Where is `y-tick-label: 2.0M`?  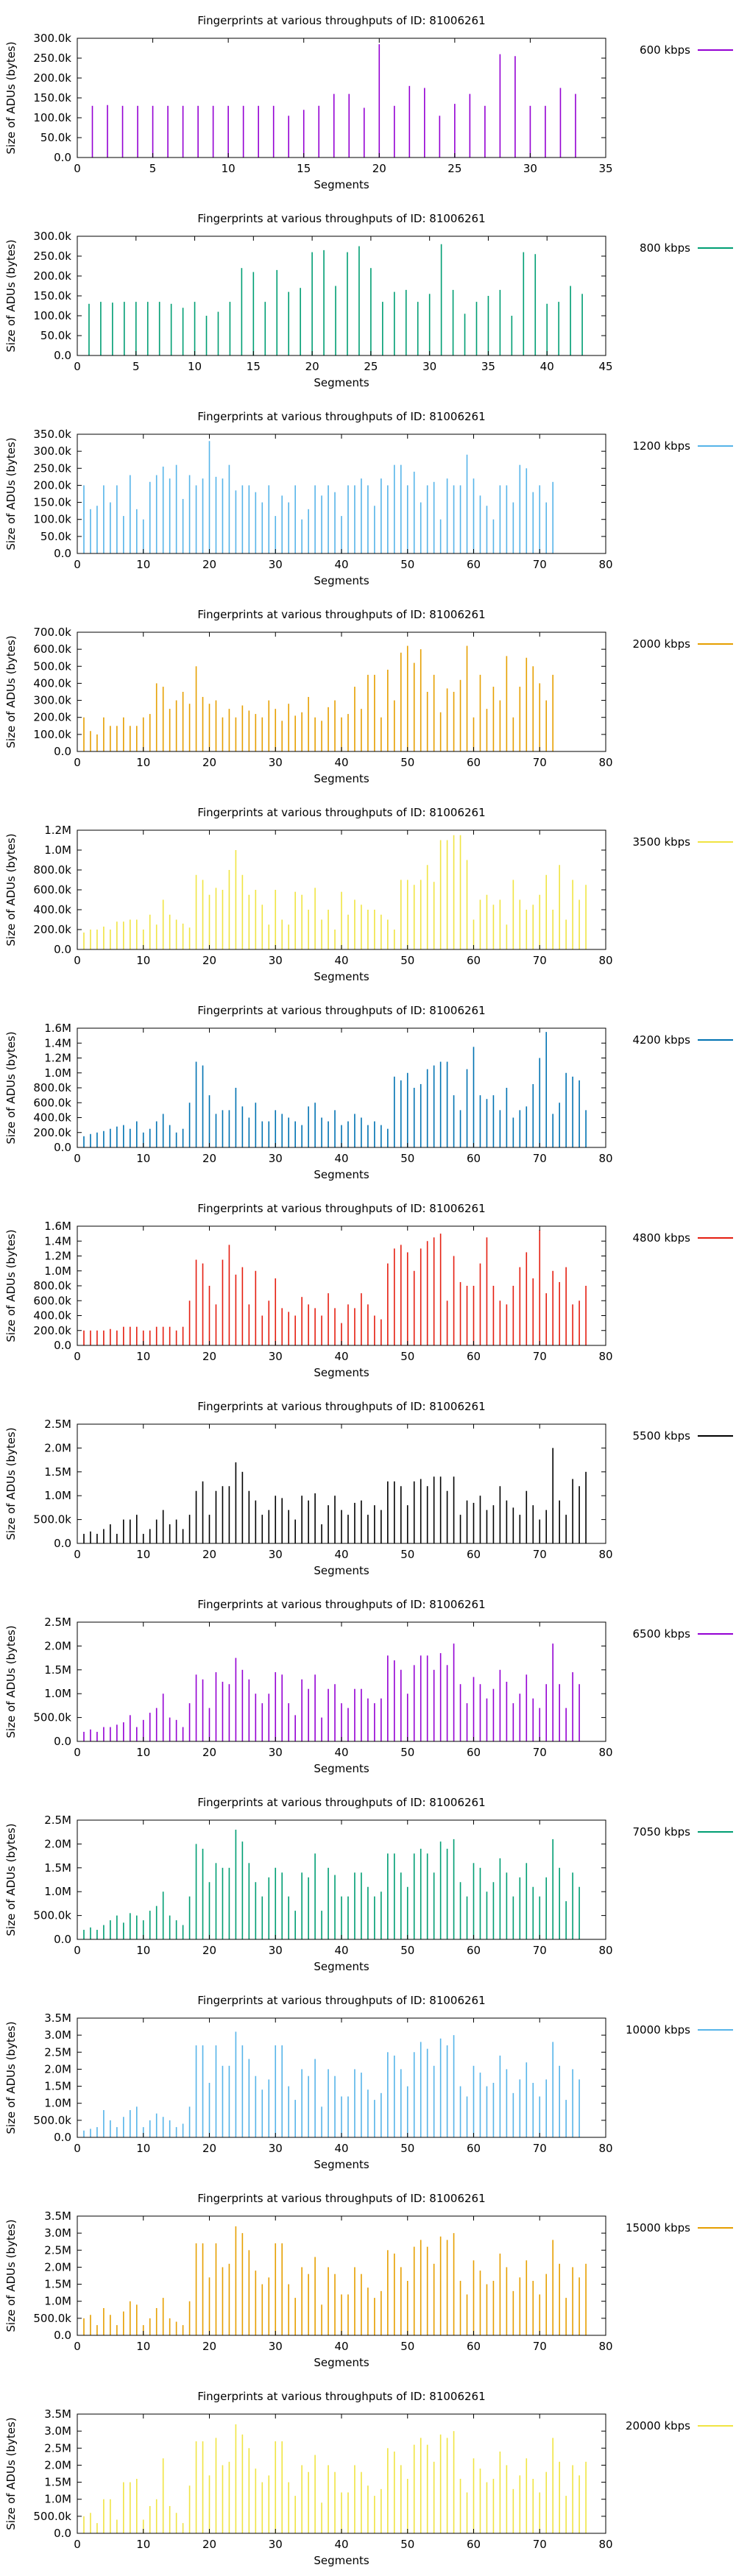
y-tick-label: 2.0M is located at coordinates (57, 2069).